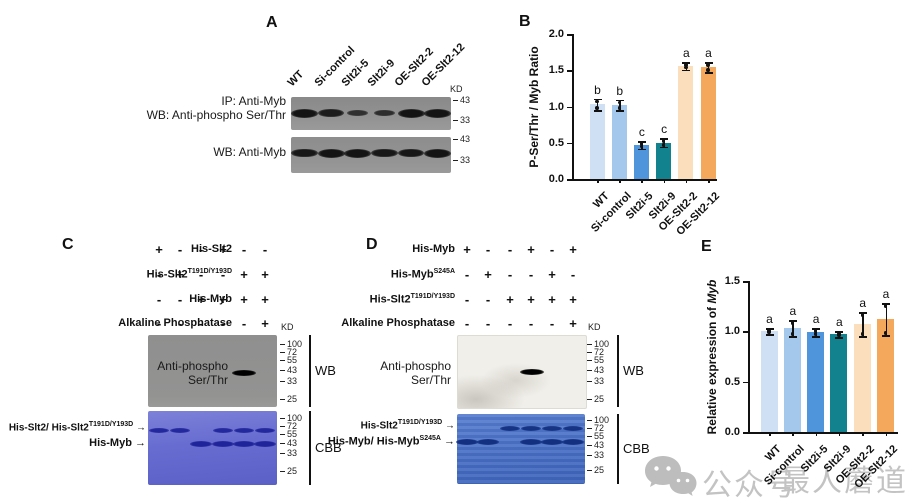  I want to click on cbb-bracket, so click(310, 448).